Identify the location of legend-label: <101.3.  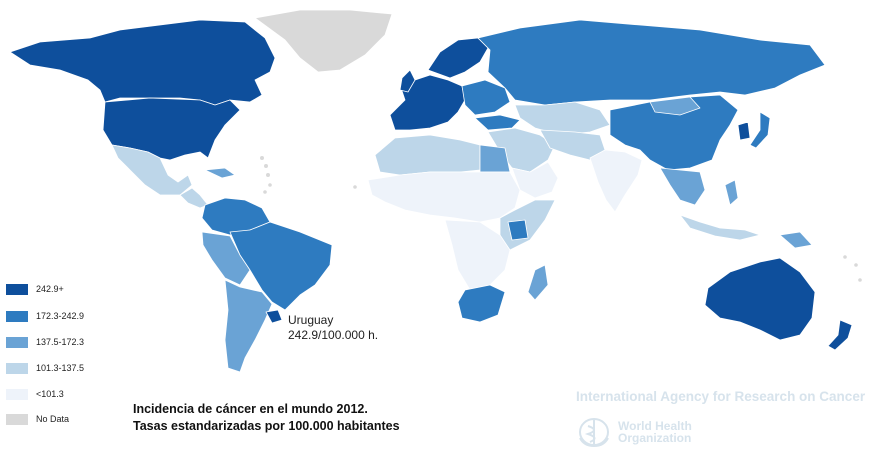
(50, 394).